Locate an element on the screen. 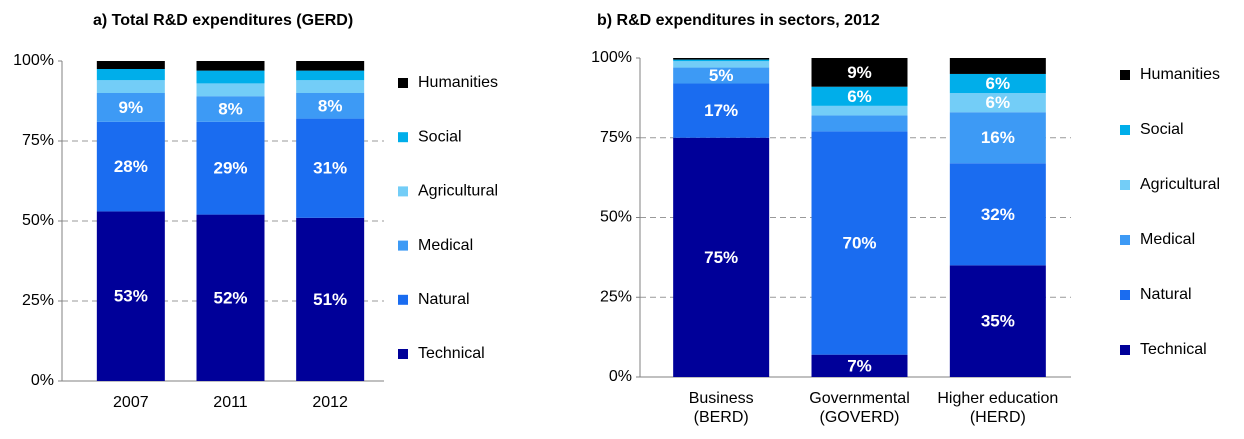  value-label: 31% is located at coordinates (330, 168).